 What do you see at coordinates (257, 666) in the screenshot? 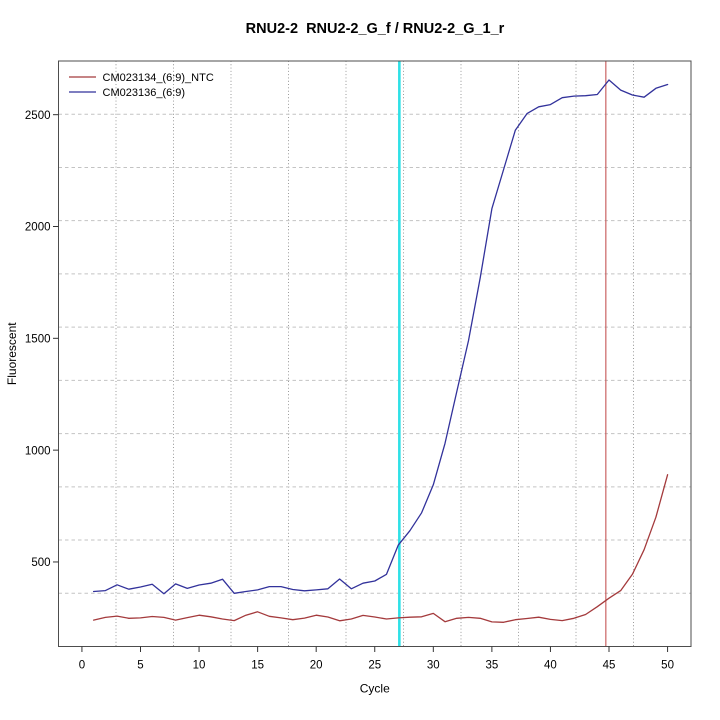
I see `x-tick-label: 15` at bounding box center [257, 666].